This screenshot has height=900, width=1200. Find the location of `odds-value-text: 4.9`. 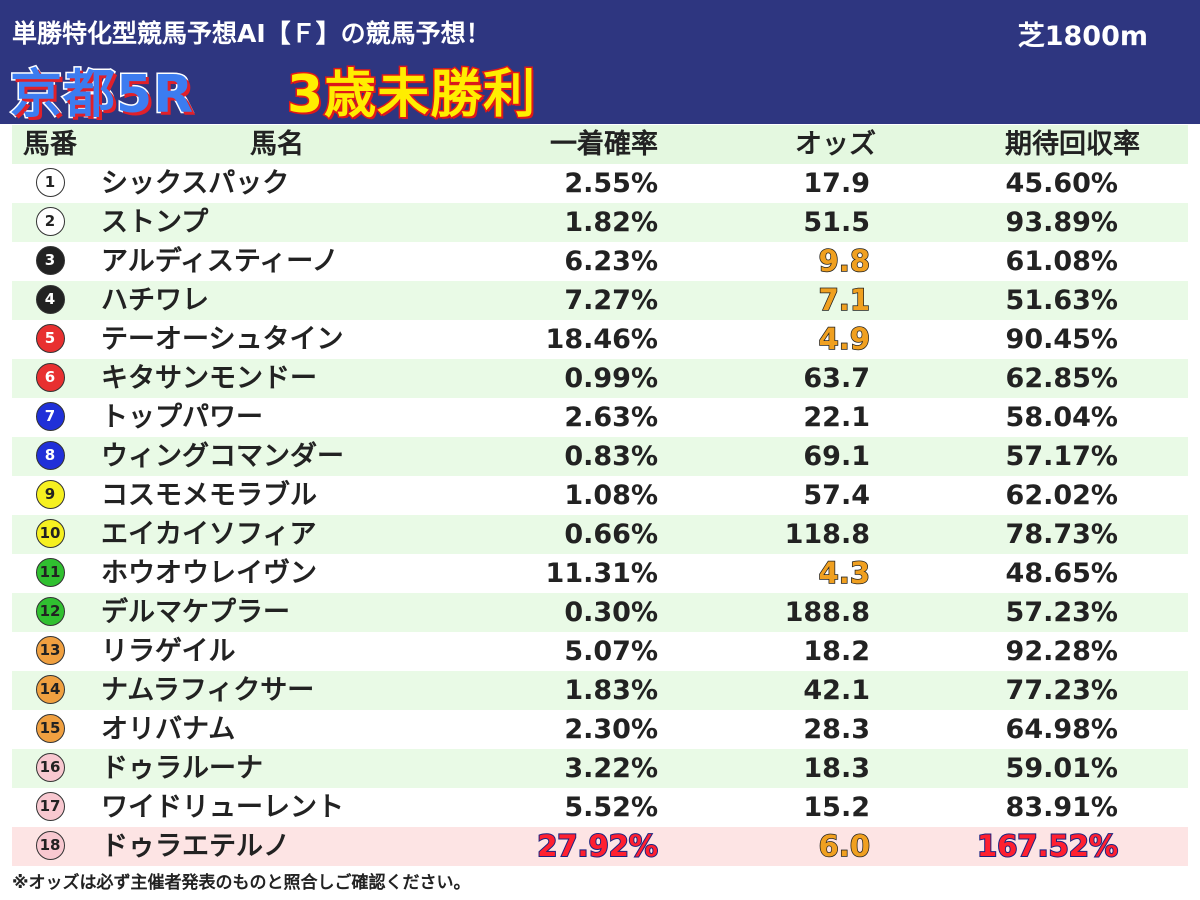

odds-value-text: 4.9 is located at coordinates (844, 339).